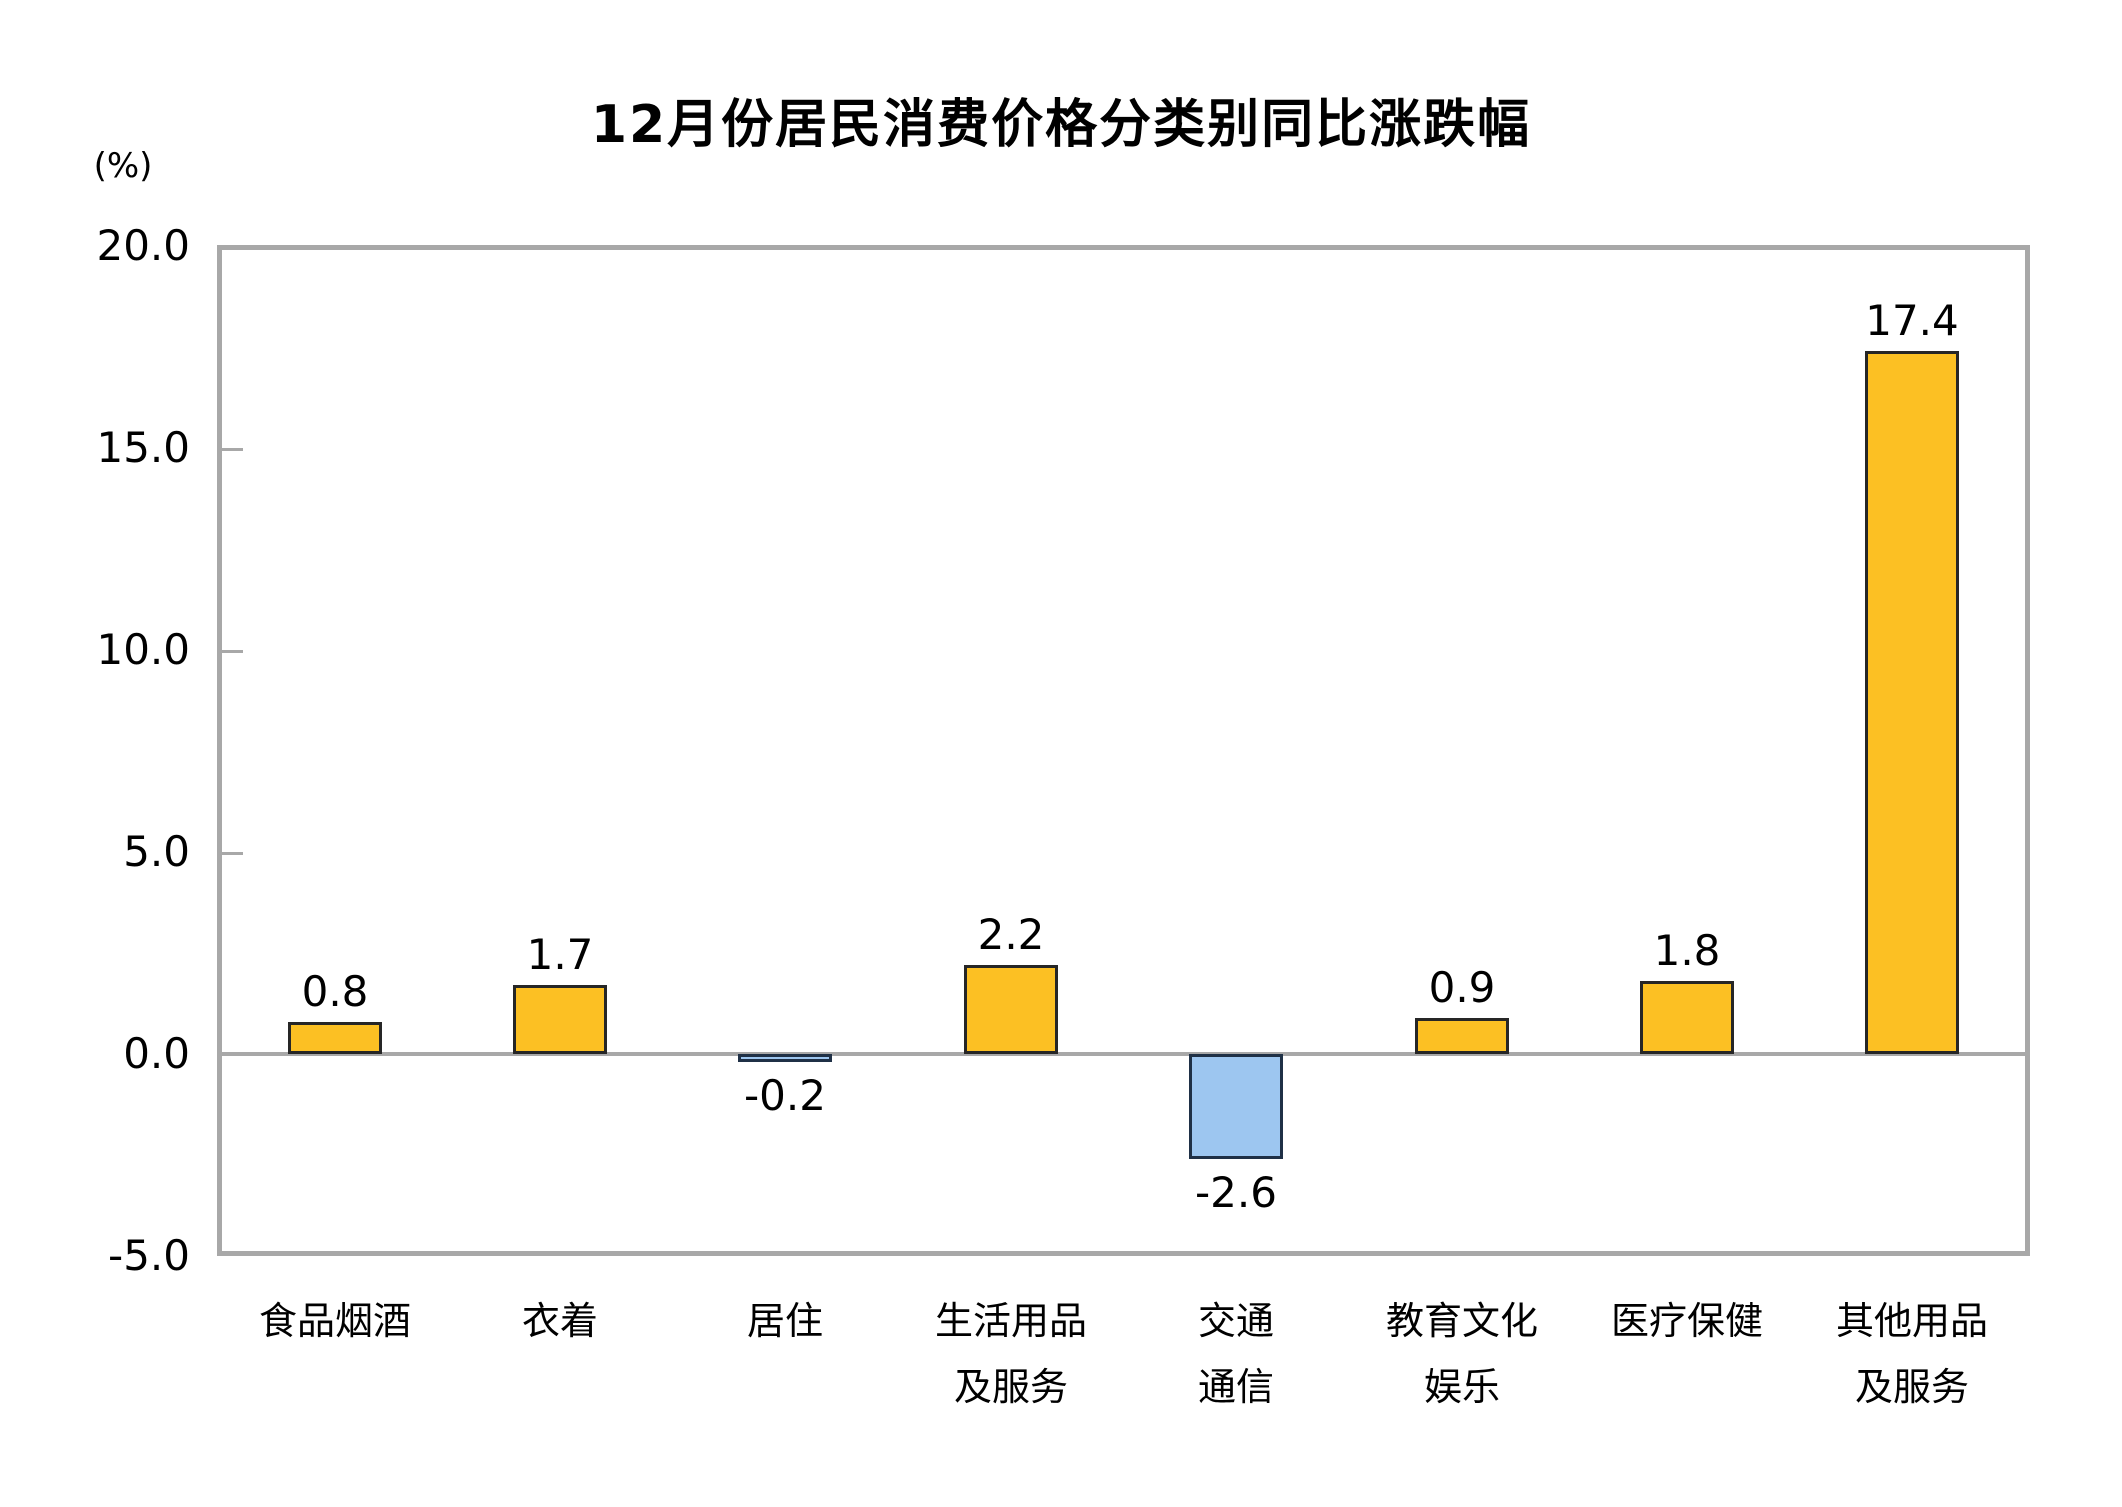 The height and width of the screenshot is (1507, 2122). Describe the element at coordinates (1912, 320) in the screenshot. I see `bar-value-label-7: 17.4` at that location.